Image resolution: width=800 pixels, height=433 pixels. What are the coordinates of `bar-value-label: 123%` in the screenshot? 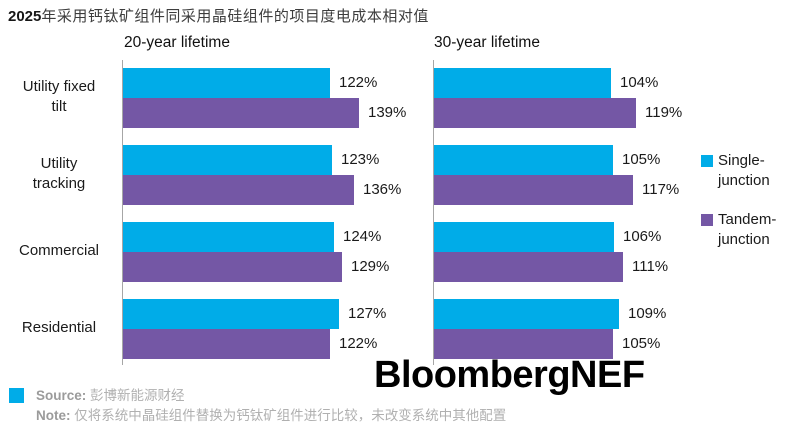 It's located at (360, 159).